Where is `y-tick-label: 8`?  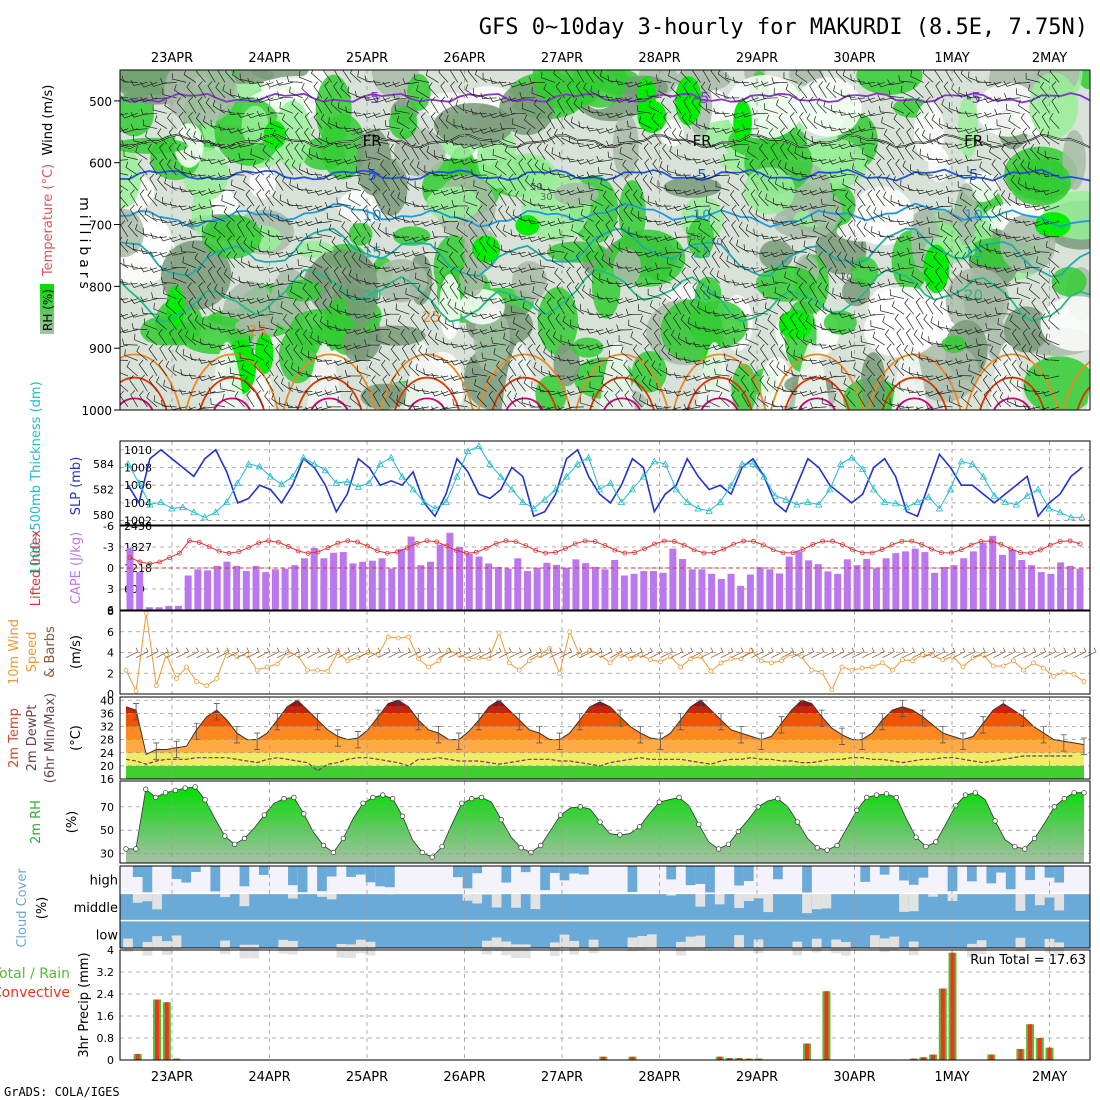 y-tick-label: 8 is located at coordinates (110, 611).